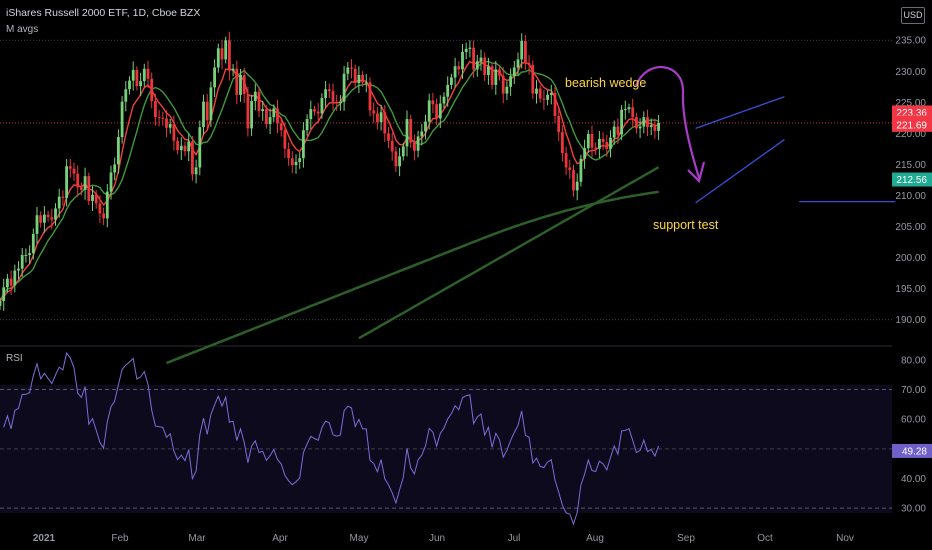 This screenshot has width=932, height=550. I want to click on x-tick-label: Sep, so click(686, 538).